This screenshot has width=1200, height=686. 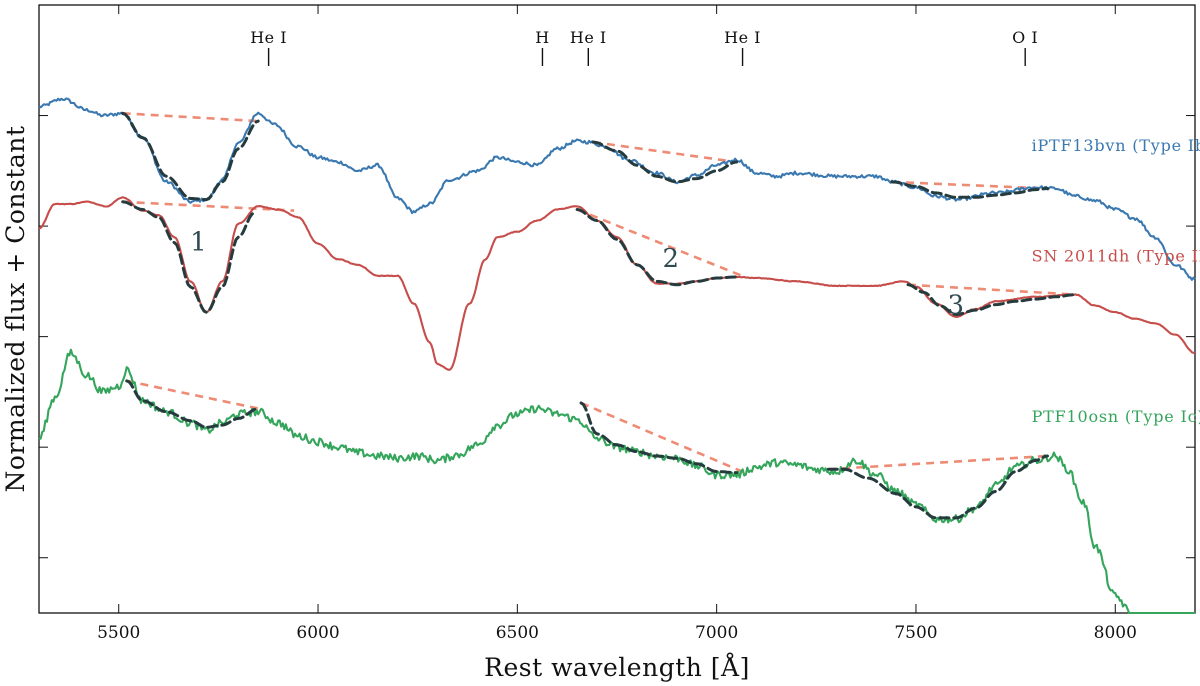 I want to click on y-axis-title: Normalized flux + Constant, so click(x=15, y=309).